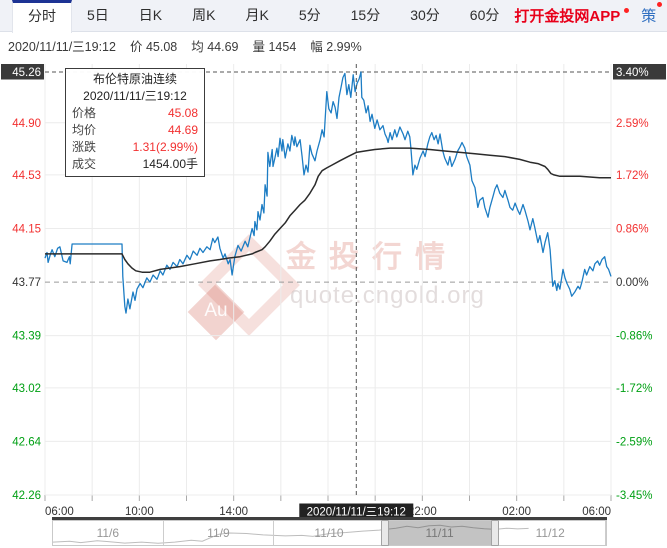 Image resolution: width=667 pixels, height=548 pixels. Describe the element at coordinates (274, 46) in the screenshot. I see `info-volume: 量 1454` at that location.